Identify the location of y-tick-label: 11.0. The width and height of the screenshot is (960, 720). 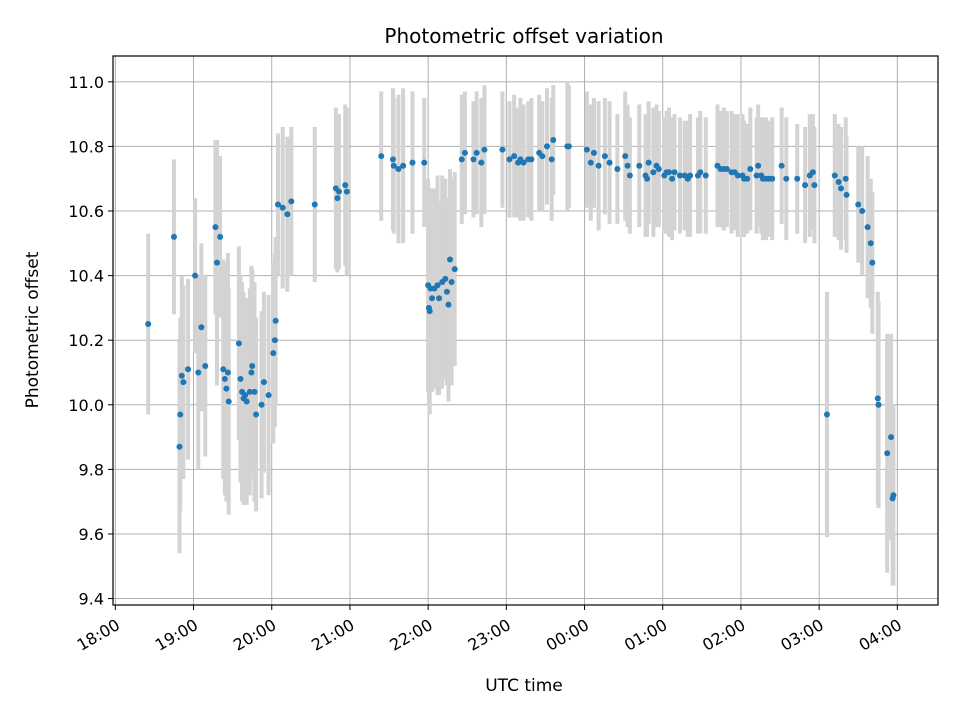
(86, 82).